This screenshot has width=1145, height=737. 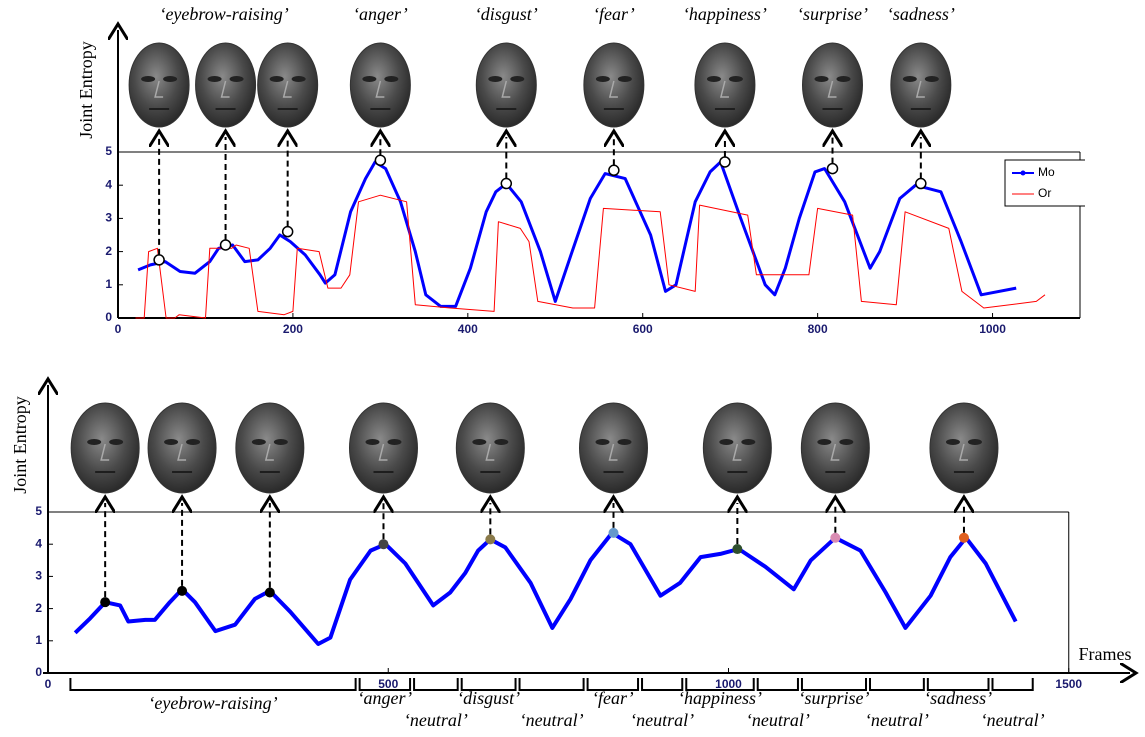 What do you see at coordinates (833, 698) in the screenshot?
I see `segment-label: ‘surprise’` at bounding box center [833, 698].